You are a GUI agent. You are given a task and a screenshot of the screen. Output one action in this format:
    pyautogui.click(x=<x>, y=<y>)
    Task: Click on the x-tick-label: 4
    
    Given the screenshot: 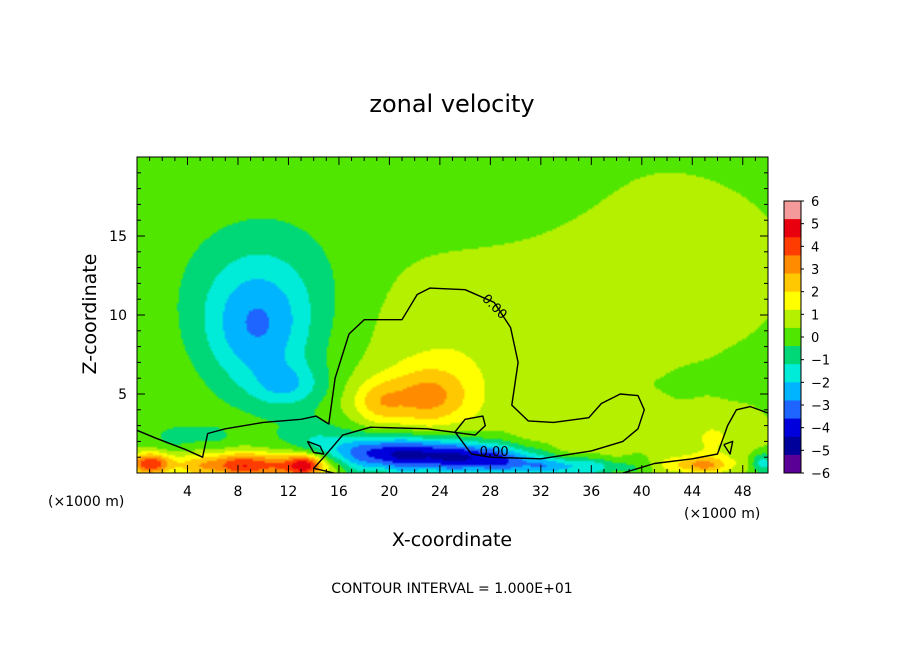 What is the action you would take?
    pyautogui.click(x=187, y=492)
    